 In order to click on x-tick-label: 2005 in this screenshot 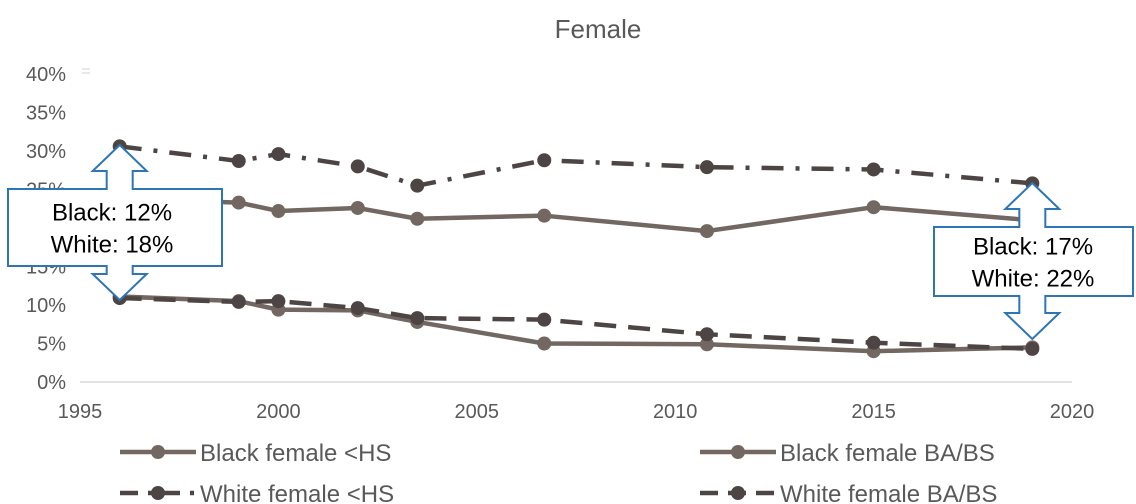, I will do `click(477, 412)`.